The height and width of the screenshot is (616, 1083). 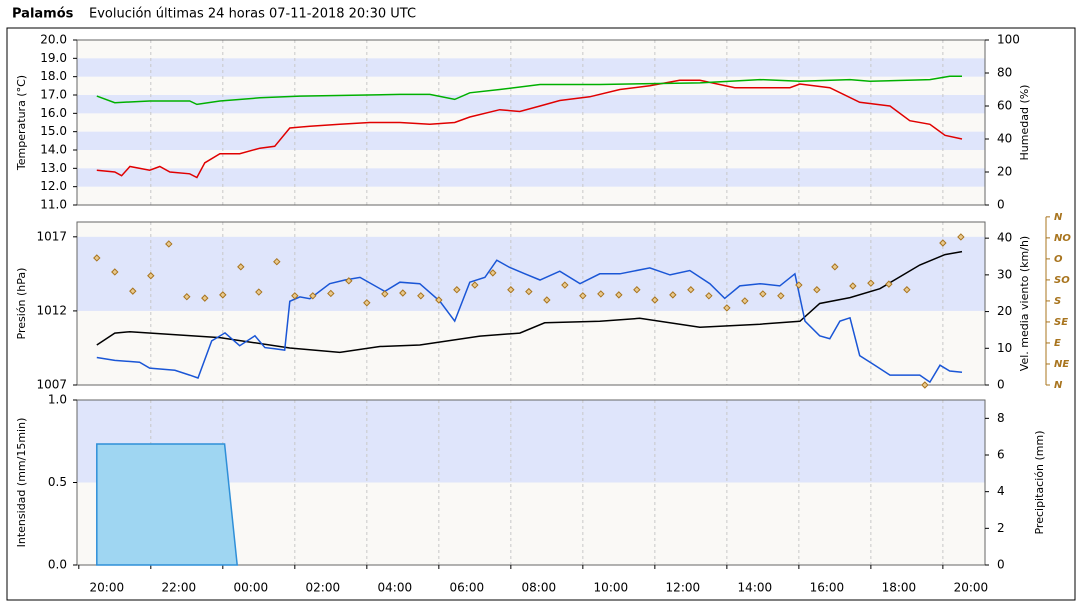 I want to click on x-tick-label: 02:00, so click(x=323, y=588).